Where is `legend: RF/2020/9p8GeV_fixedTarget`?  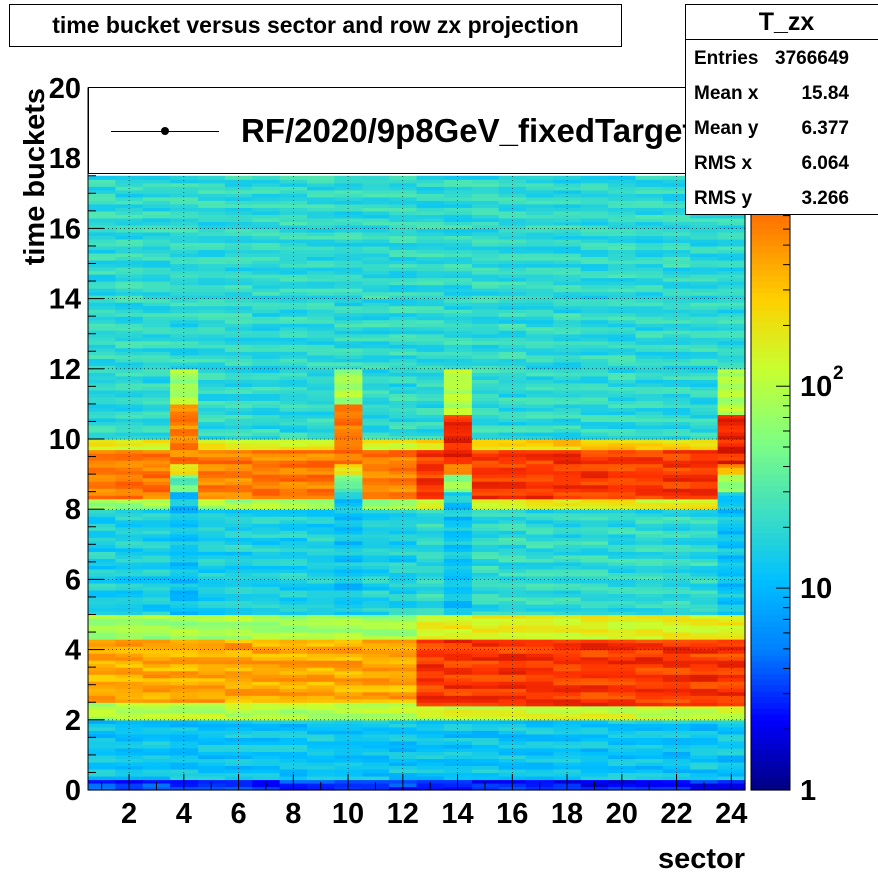 legend: RF/2020/9p8GeV_fixedTarget is located at coordinates (395, 130).